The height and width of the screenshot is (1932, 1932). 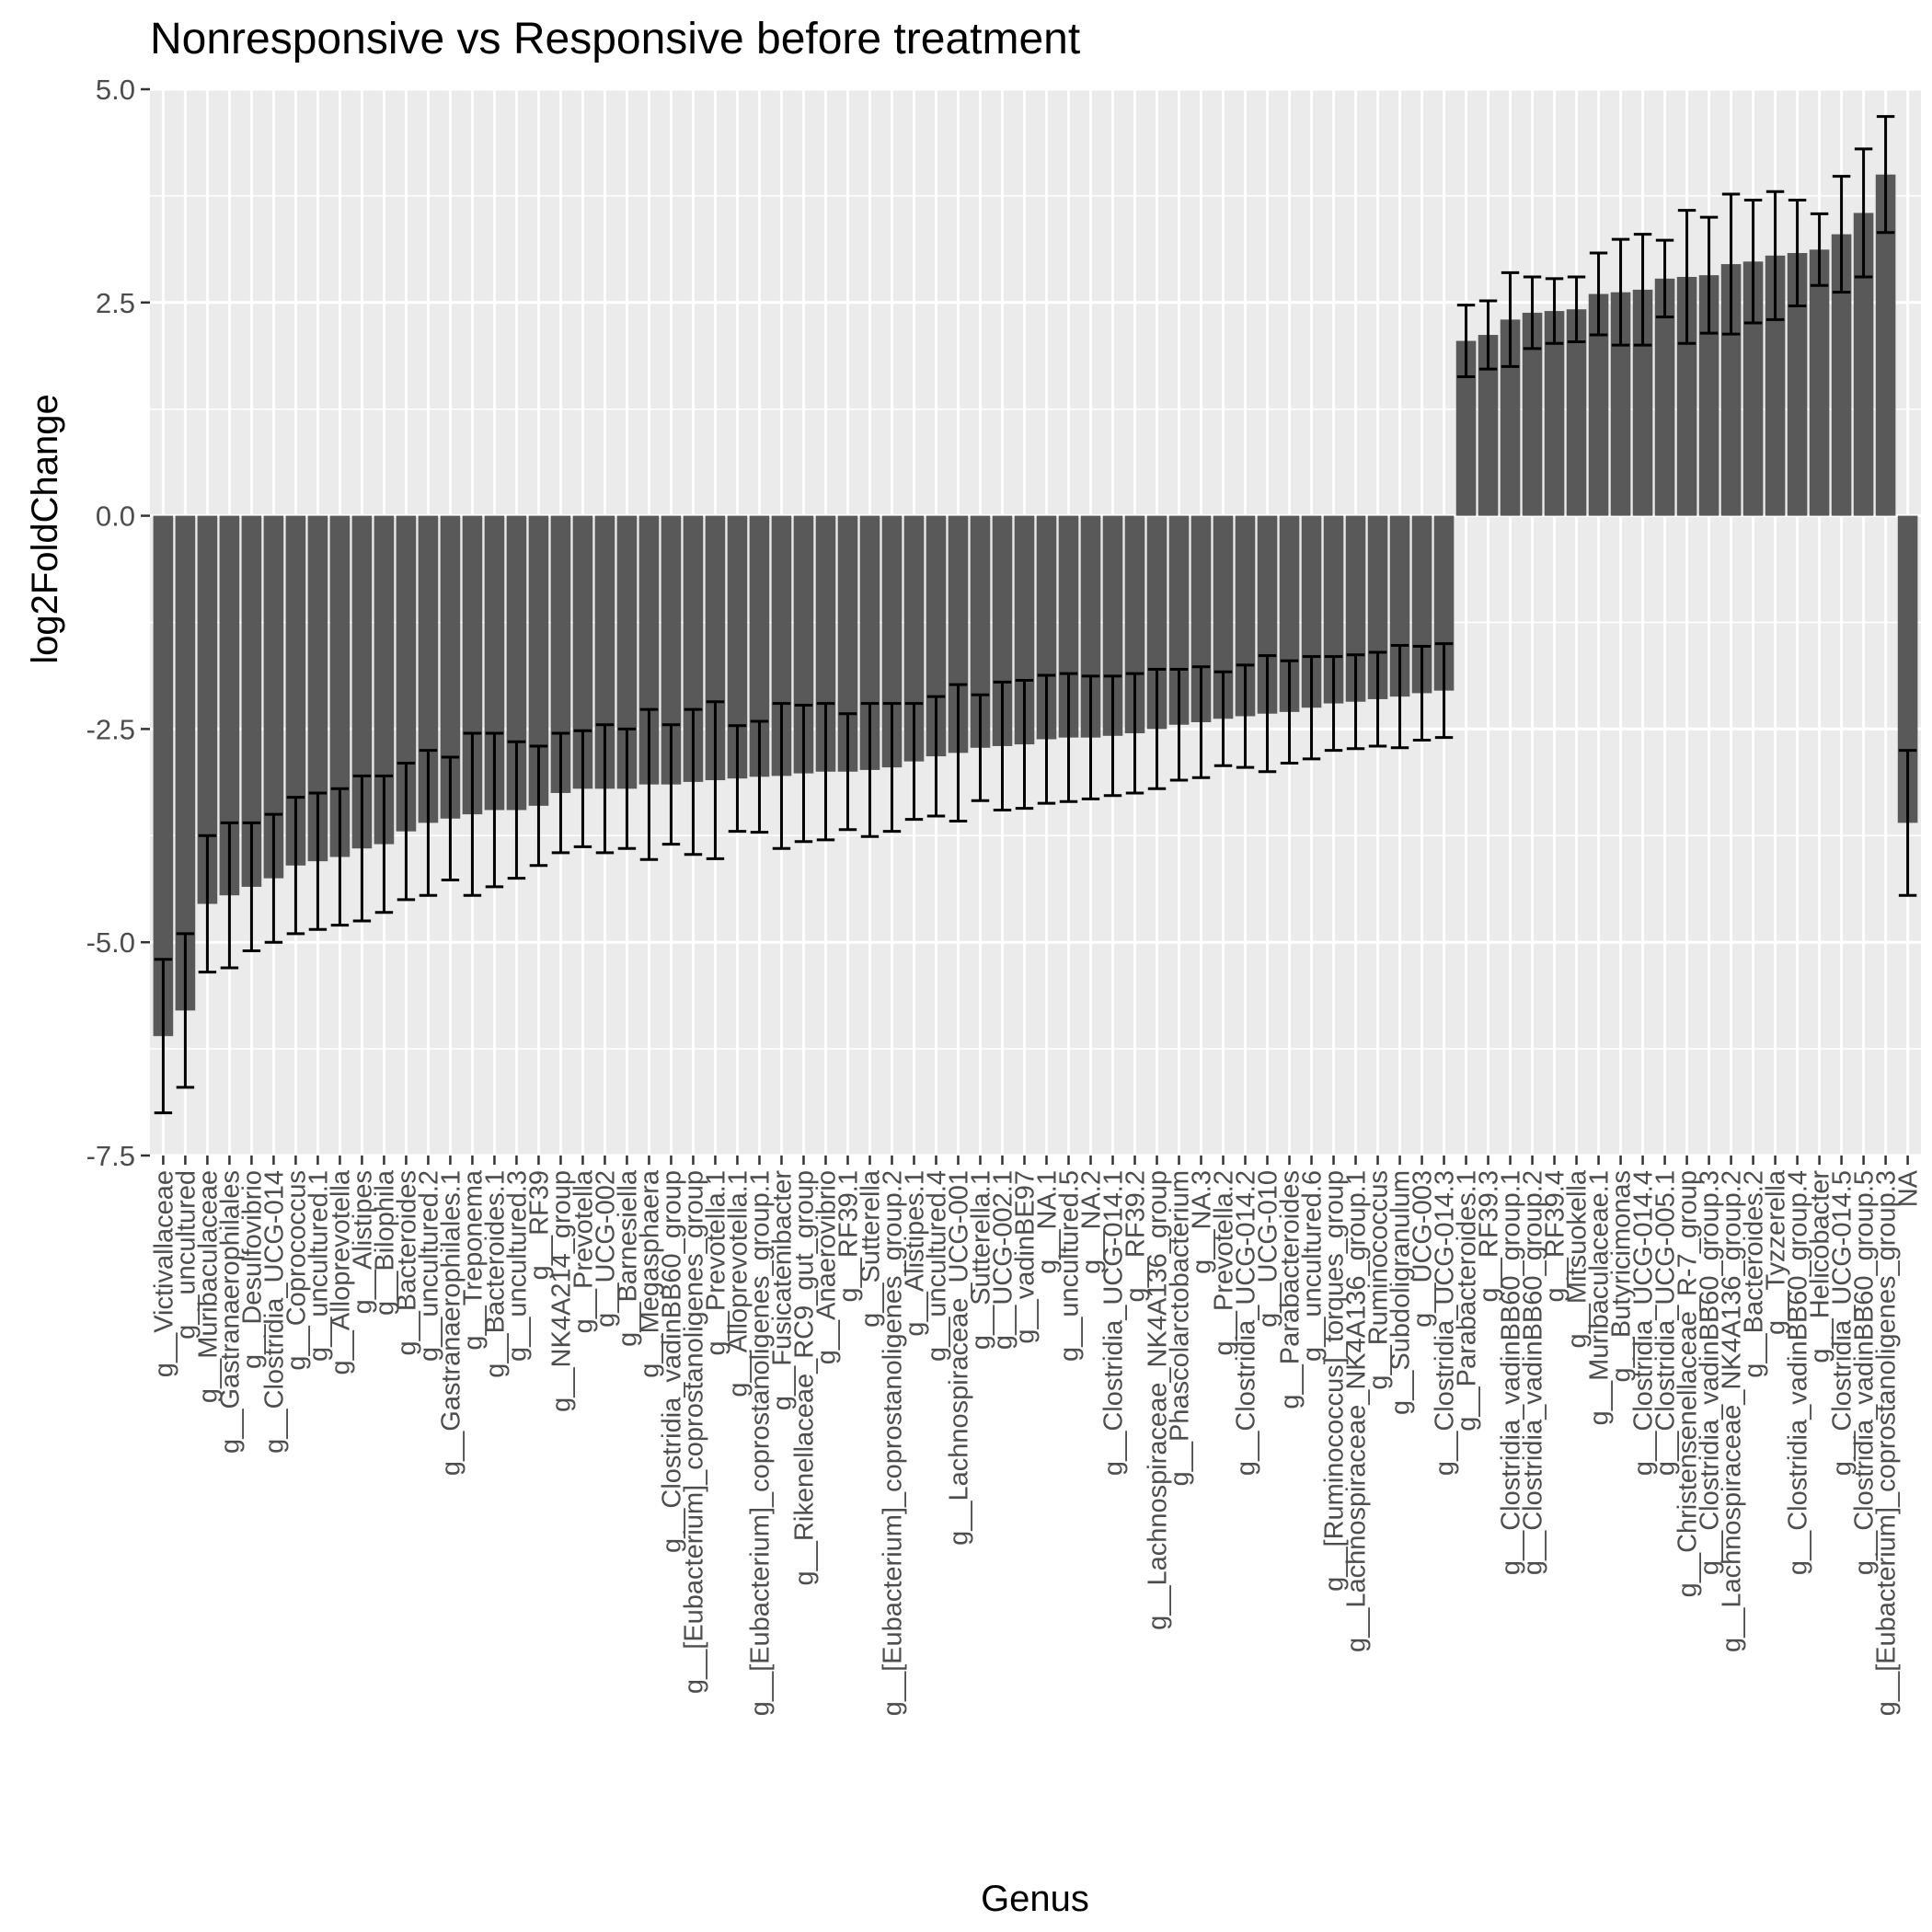 I want to click on y-axis-title: log2FoldChange, so click(x=45, y=529).